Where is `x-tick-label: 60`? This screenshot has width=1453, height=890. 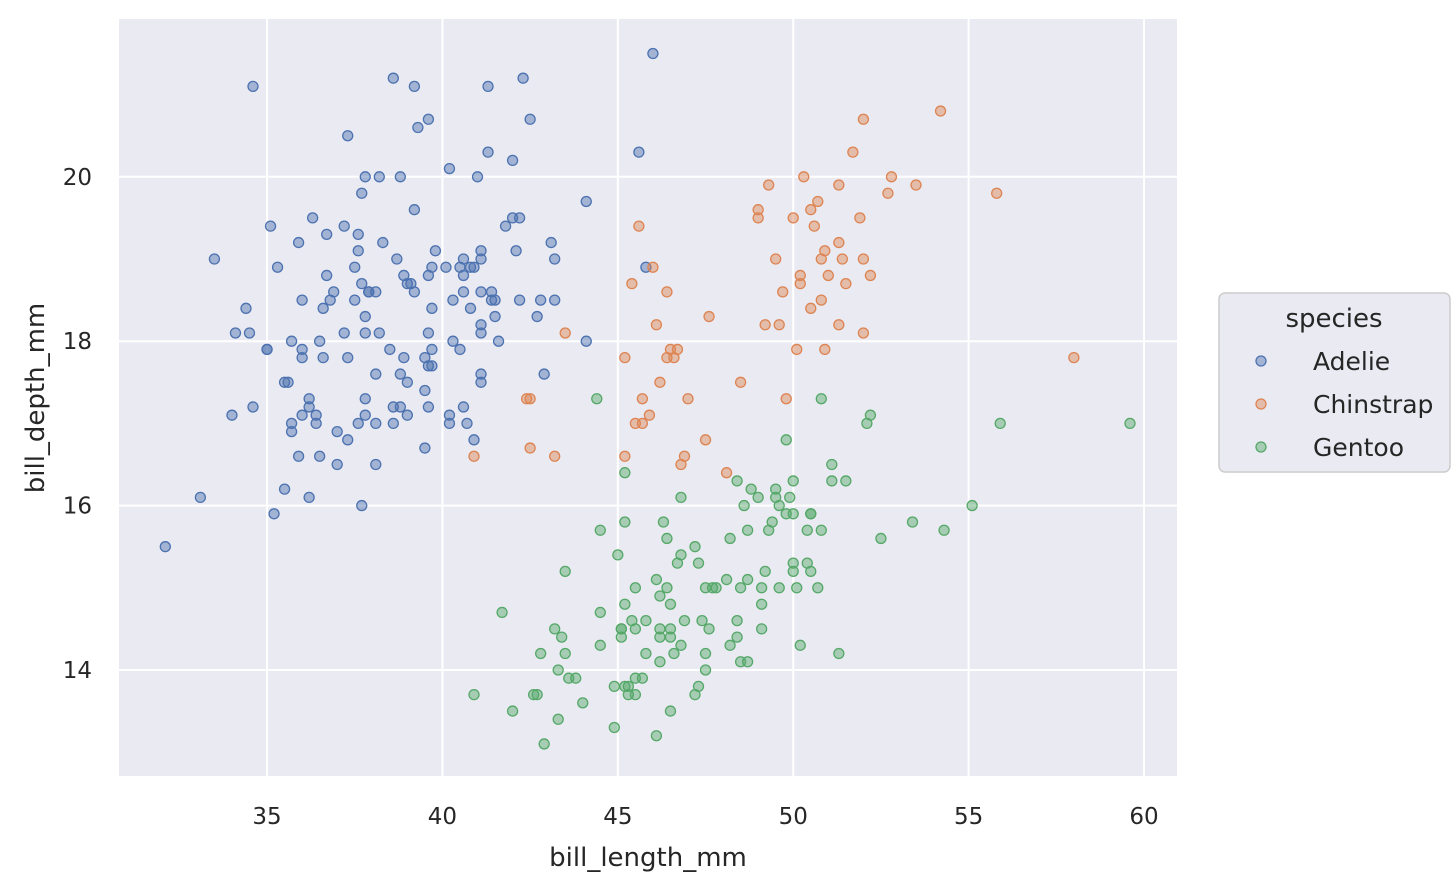
x-tick-label: 60 is located at coordinates (1143, 817).